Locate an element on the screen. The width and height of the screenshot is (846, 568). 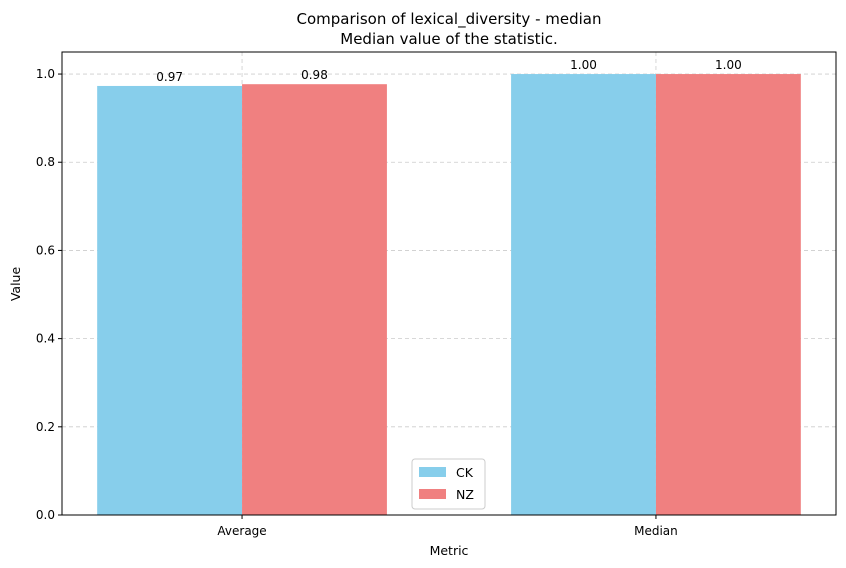
y-tick-label: 1.0 is located at coordinates (45, 74).